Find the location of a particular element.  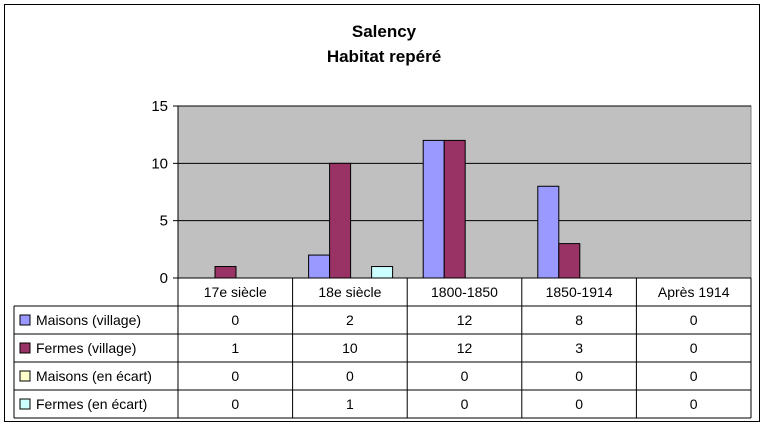

x-tick-label: Après 1914 is located at coordinates (694, 292).